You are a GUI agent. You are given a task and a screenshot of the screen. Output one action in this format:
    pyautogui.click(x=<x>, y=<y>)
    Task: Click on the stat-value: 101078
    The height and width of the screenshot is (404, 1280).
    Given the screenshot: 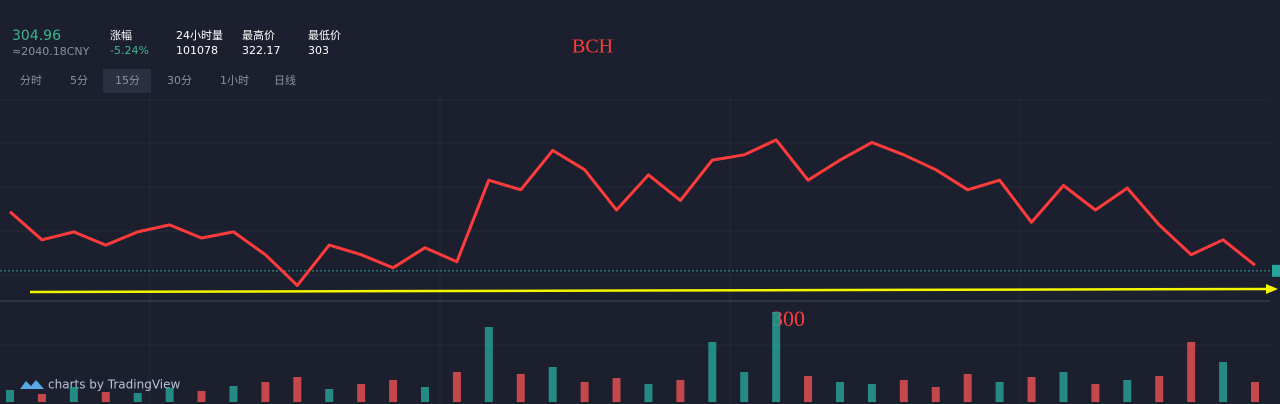 What is the action you would take?
    pyautogui.click(x=197, y=50)
    